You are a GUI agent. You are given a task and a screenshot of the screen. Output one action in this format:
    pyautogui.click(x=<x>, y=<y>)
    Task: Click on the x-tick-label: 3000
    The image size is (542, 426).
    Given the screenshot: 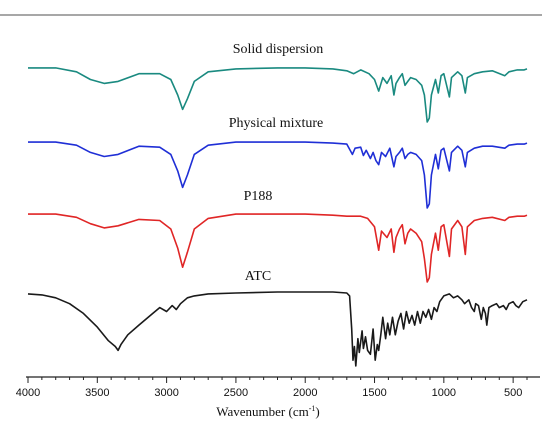 What is the action you would take?
    pyautogui.click(x=166, y=393)
    